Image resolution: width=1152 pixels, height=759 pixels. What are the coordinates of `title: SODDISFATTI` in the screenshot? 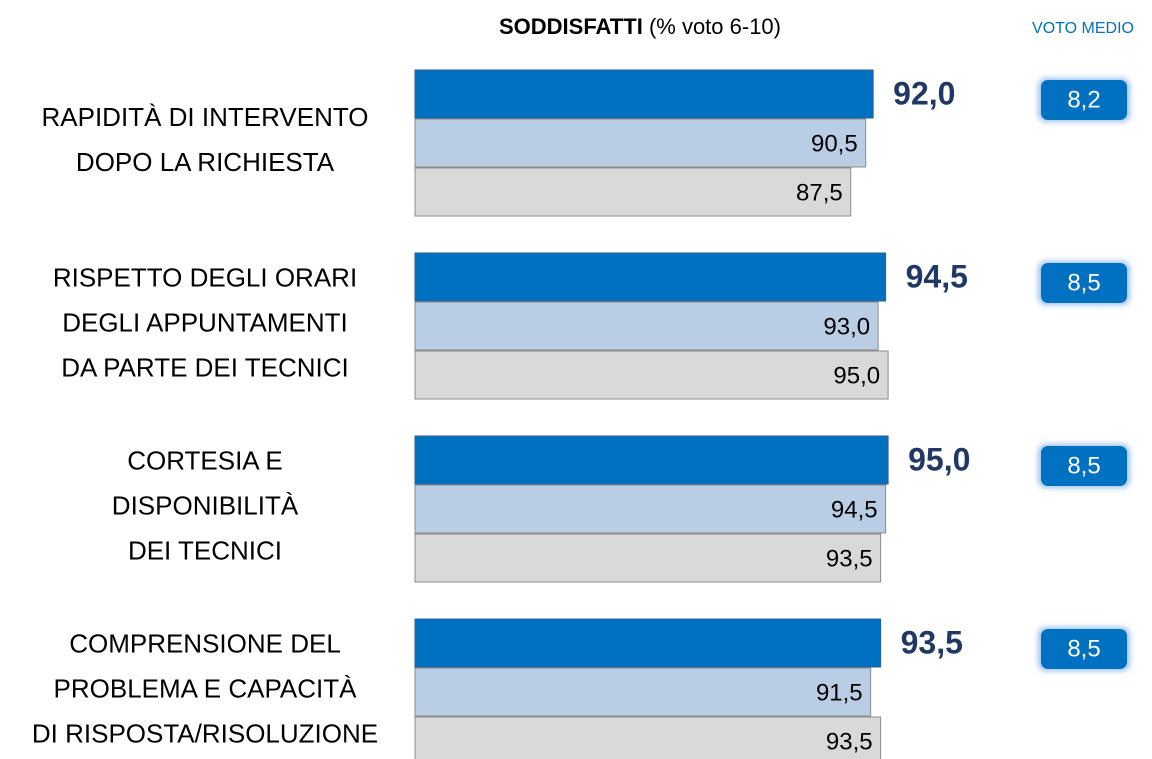 It's located at (571, 26).